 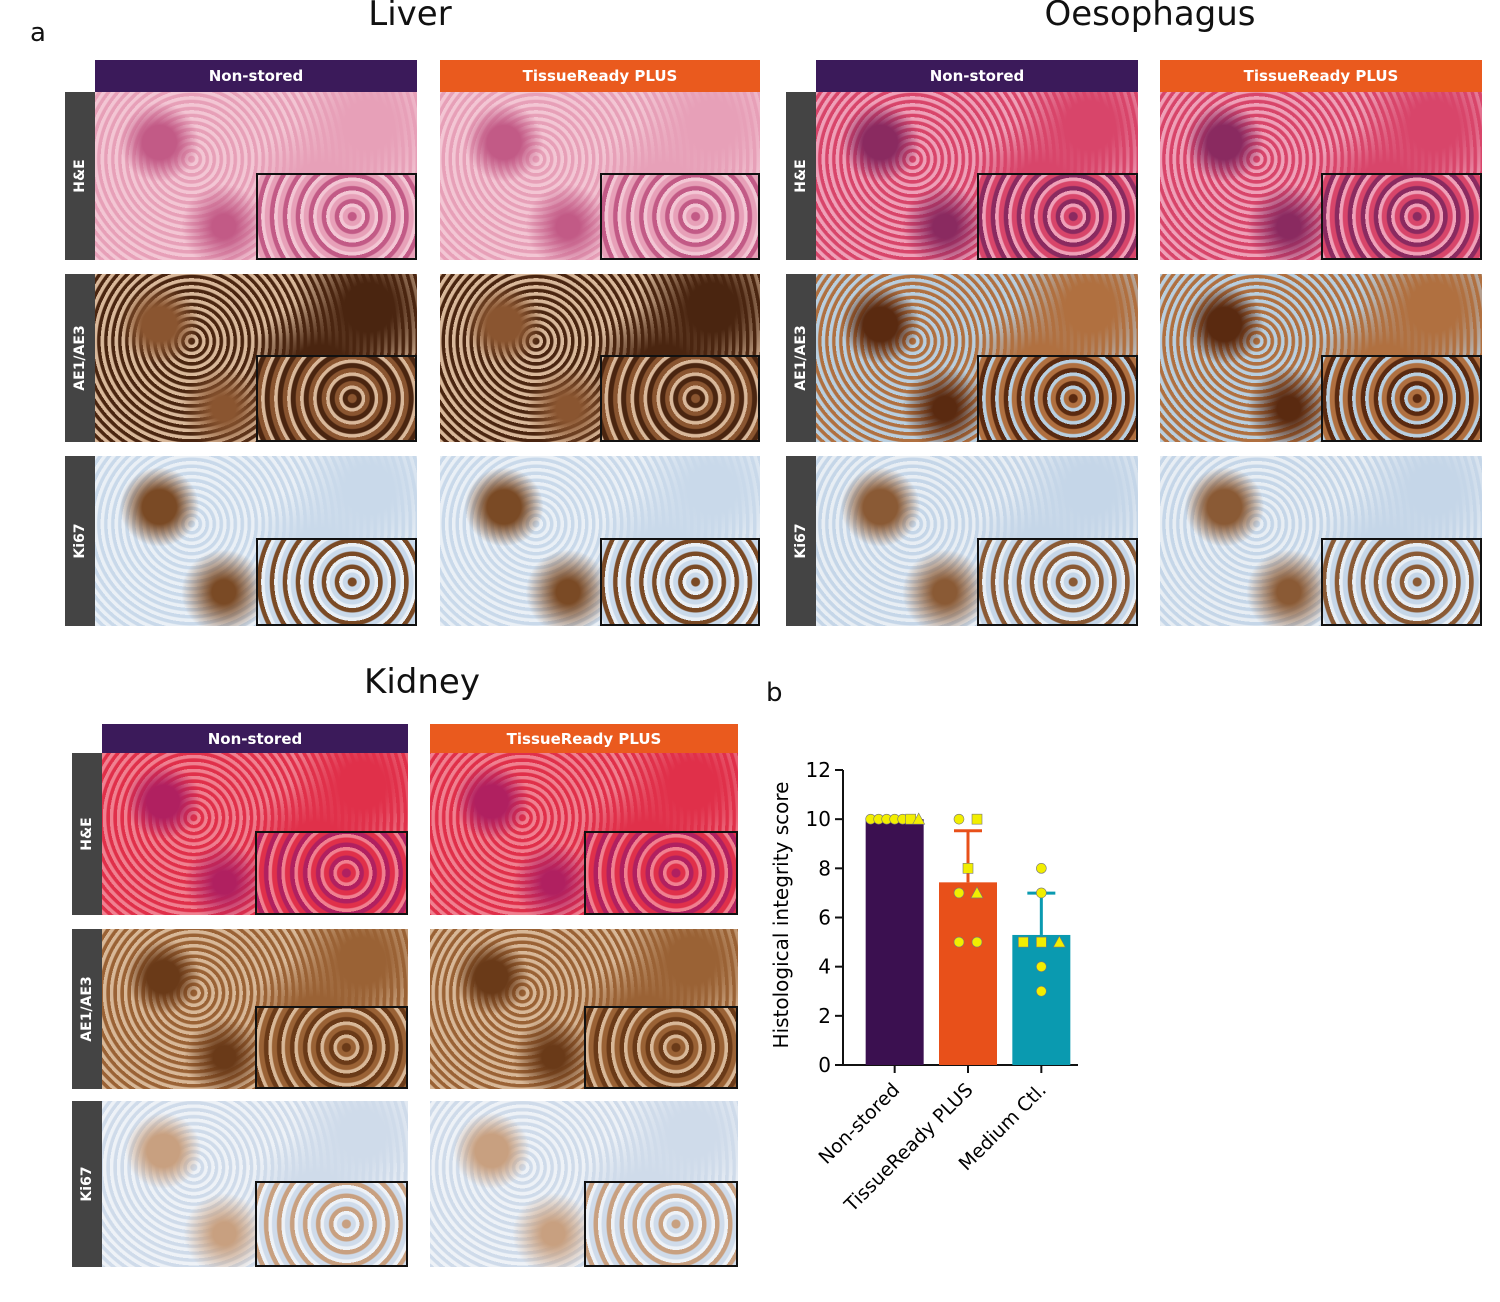 I want to click on y-tick-label: 10, so click(x=818, y=819).